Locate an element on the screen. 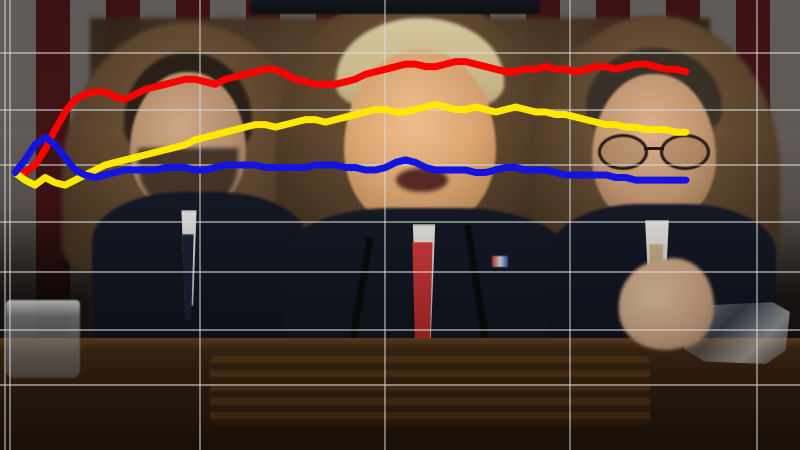 Image resolution: width=800 pixels, height=450 pixels. flag-lapel-pin-speaker is located at coordinates (500, 261).